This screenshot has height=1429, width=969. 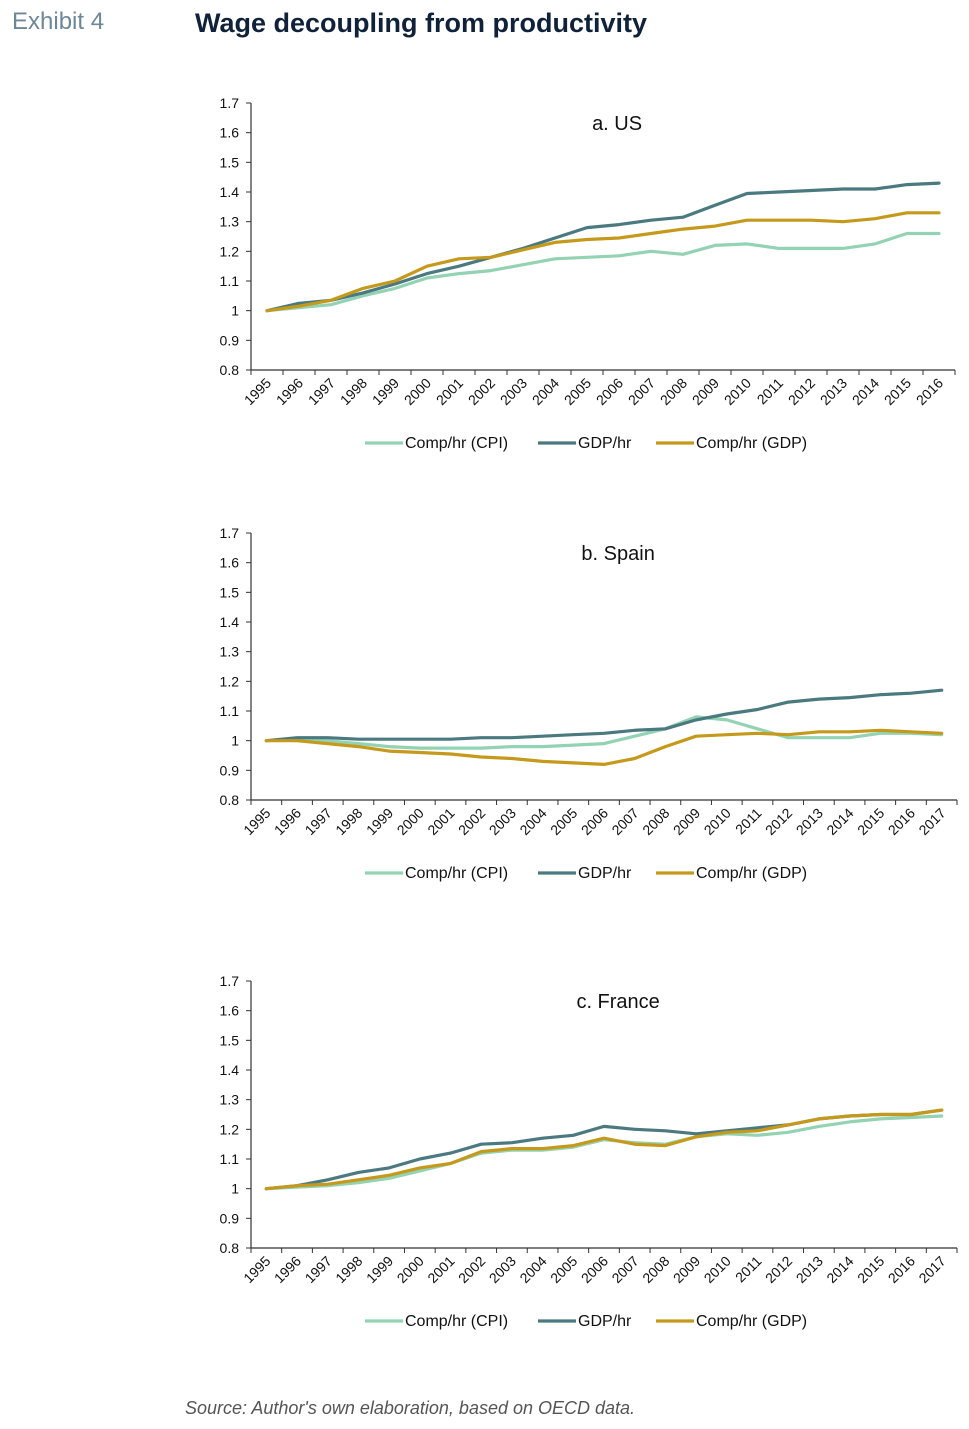 I want to click on exhibit-label: Exhibit 4, so click(x=58, y=21).